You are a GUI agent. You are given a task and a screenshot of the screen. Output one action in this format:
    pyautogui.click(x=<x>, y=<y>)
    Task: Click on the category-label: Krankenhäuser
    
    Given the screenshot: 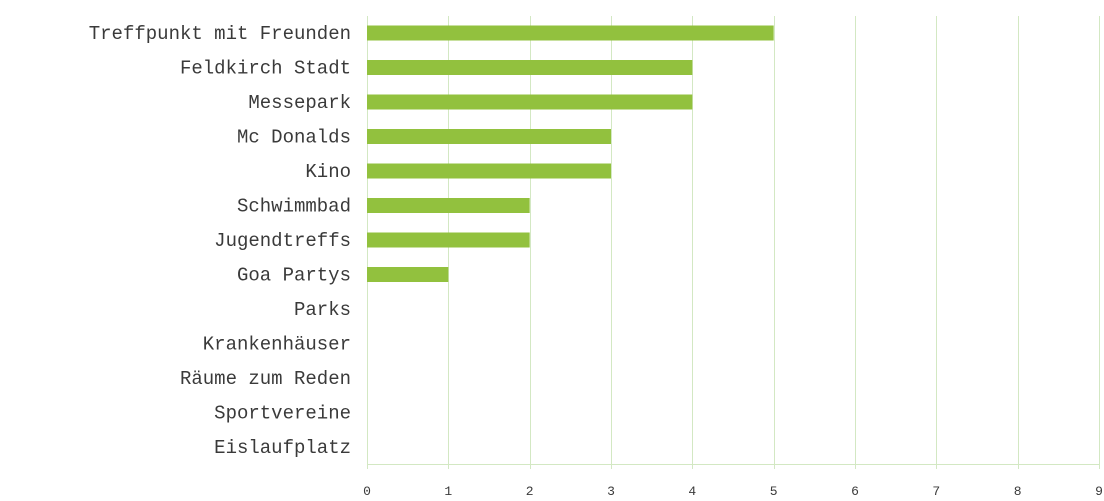 What is the action you would take?
    pyautogui.click(x=277, y=345)
    